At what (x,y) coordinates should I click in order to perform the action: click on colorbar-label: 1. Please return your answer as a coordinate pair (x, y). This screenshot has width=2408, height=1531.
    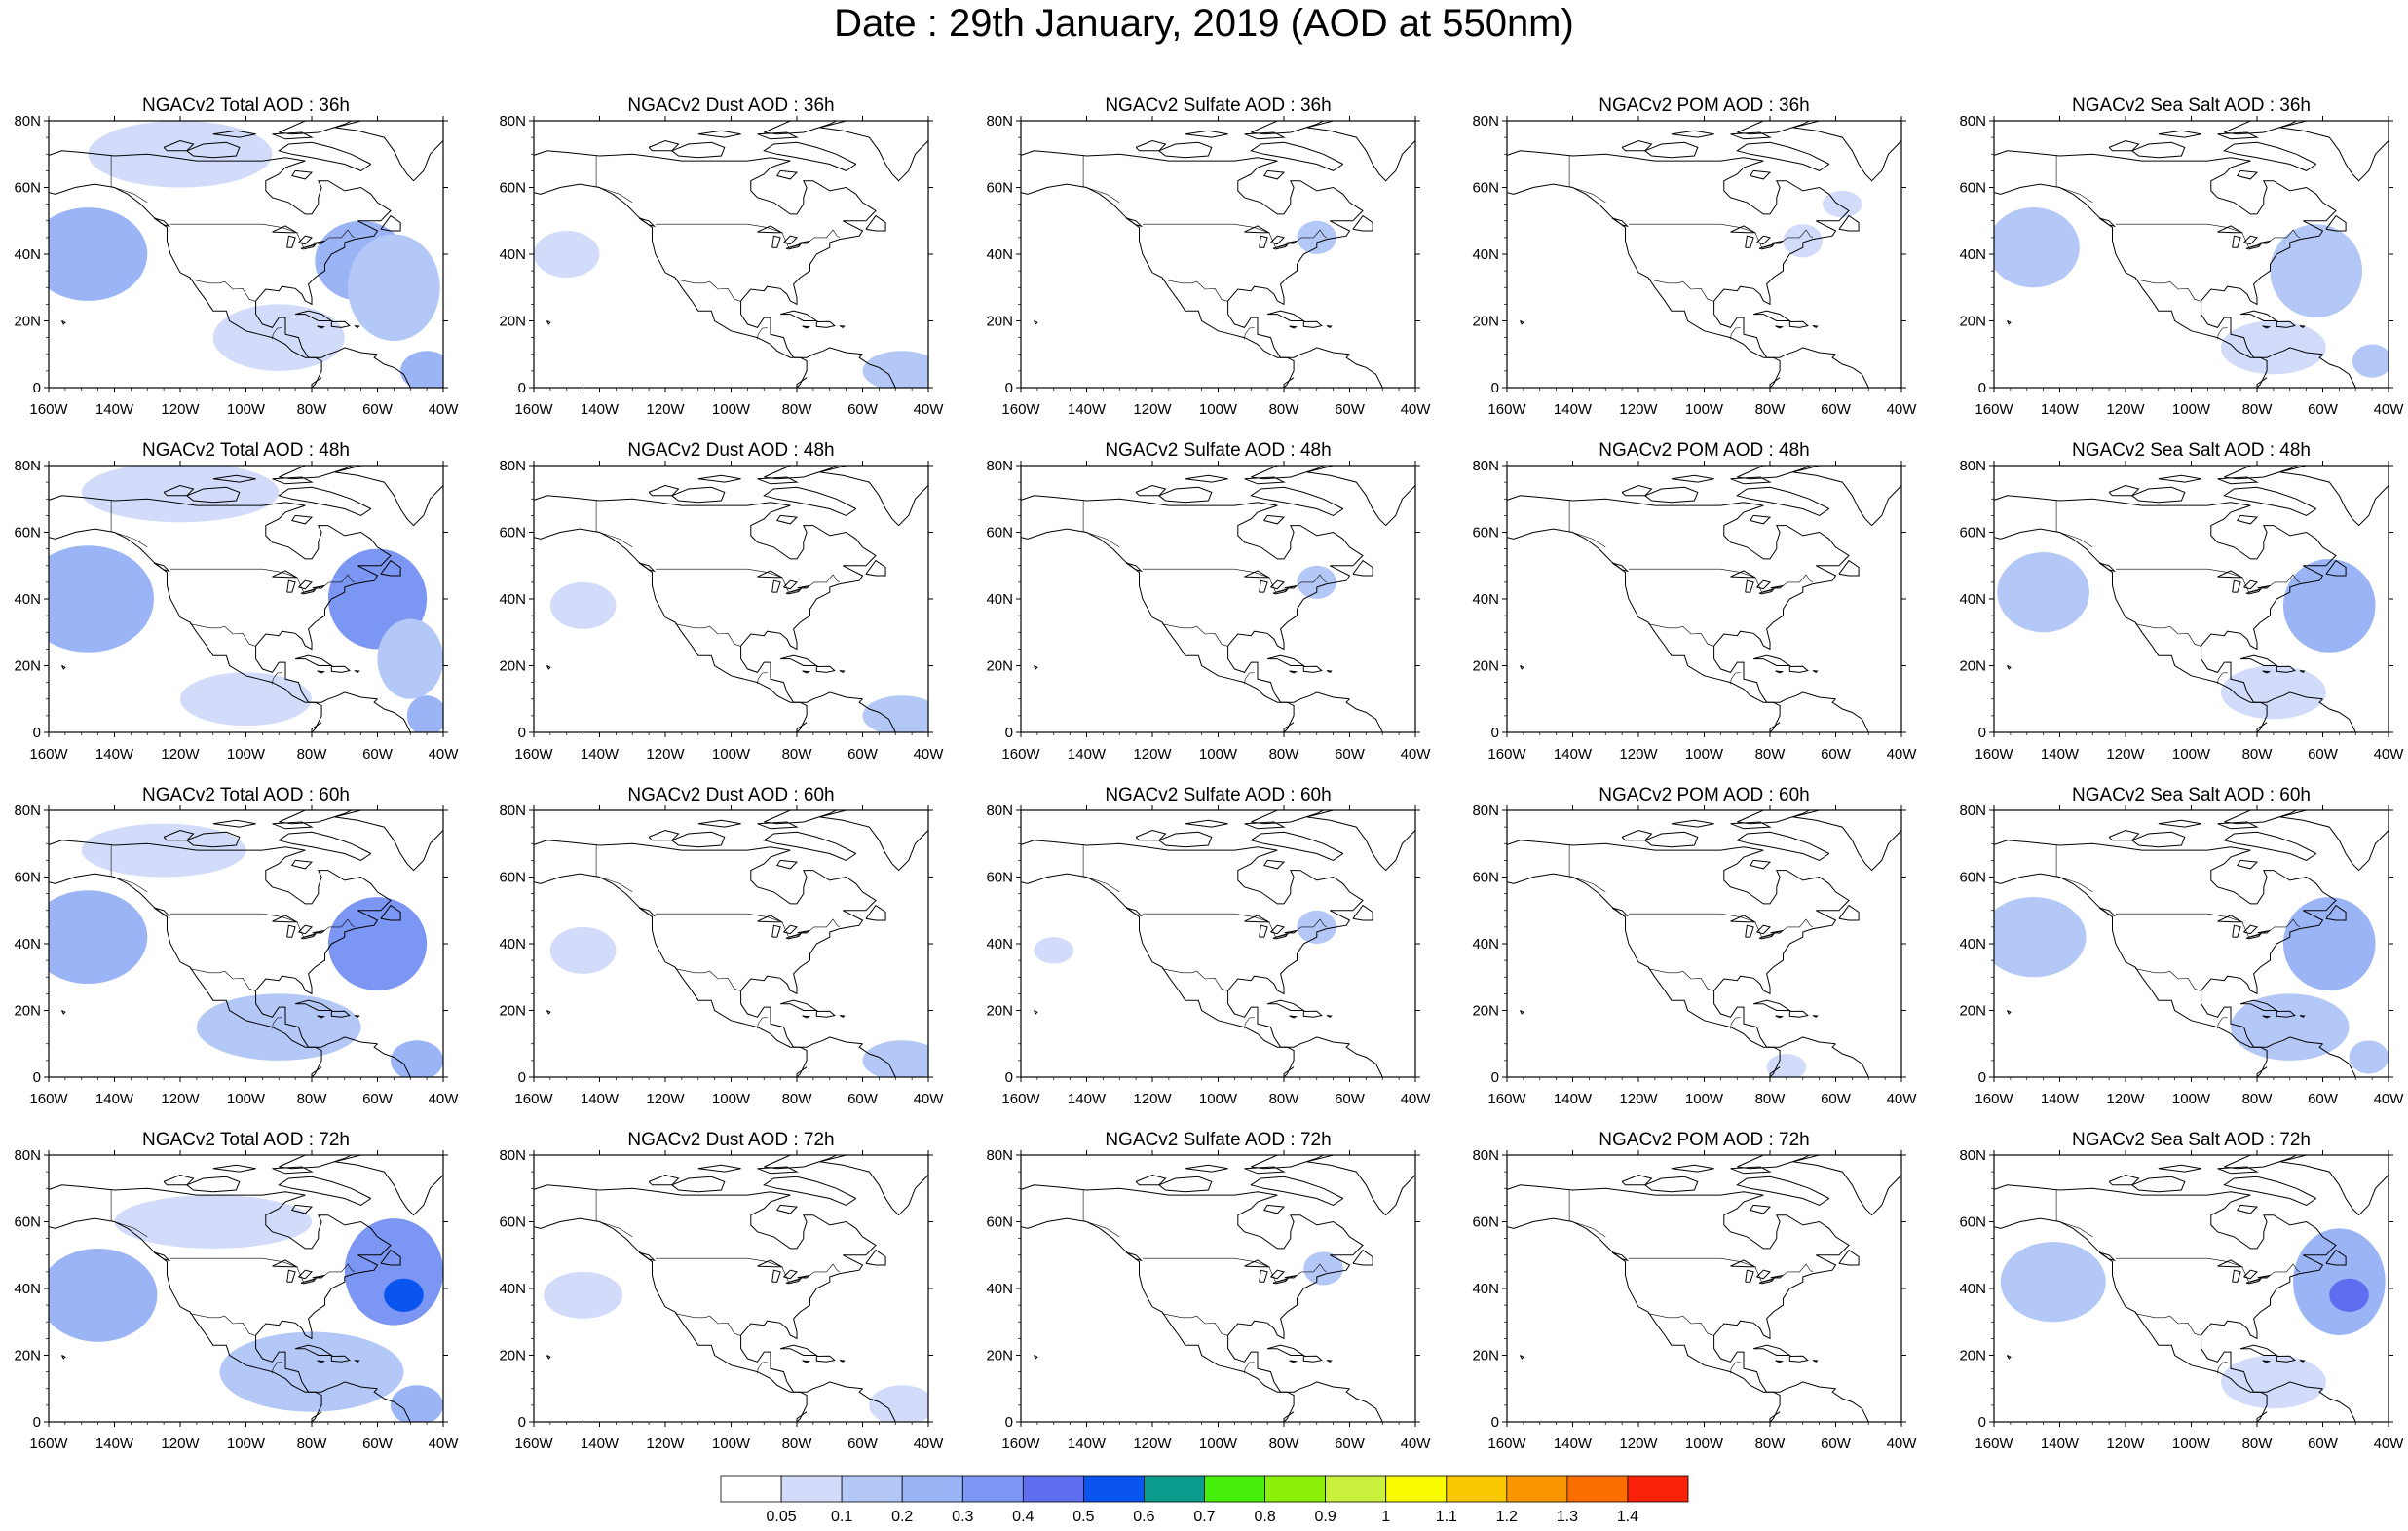
    Looking at the image, I should click on (1385, 1517).